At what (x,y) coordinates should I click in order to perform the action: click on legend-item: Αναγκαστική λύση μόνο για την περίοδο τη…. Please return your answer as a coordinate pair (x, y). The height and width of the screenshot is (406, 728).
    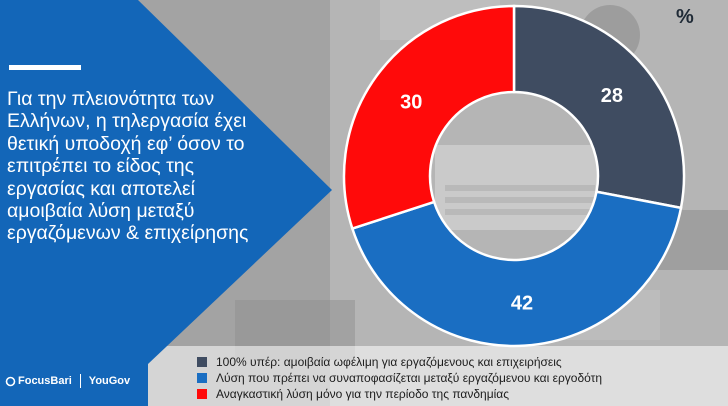
    Looking at the image, I should click on (399, 394).